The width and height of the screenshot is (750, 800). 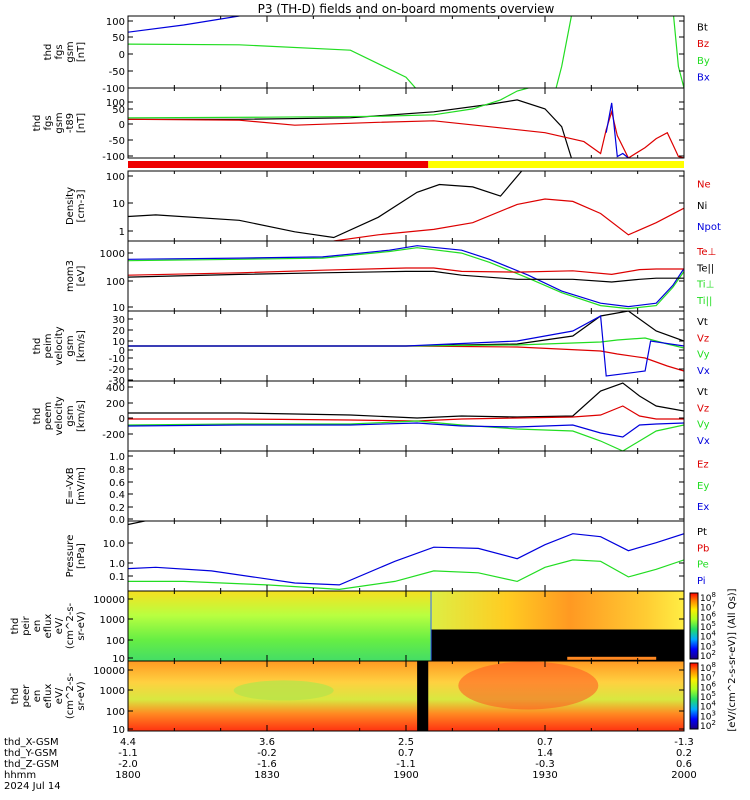 I want to click on x-axis-value: 0.6, so click(x=684, y=764).